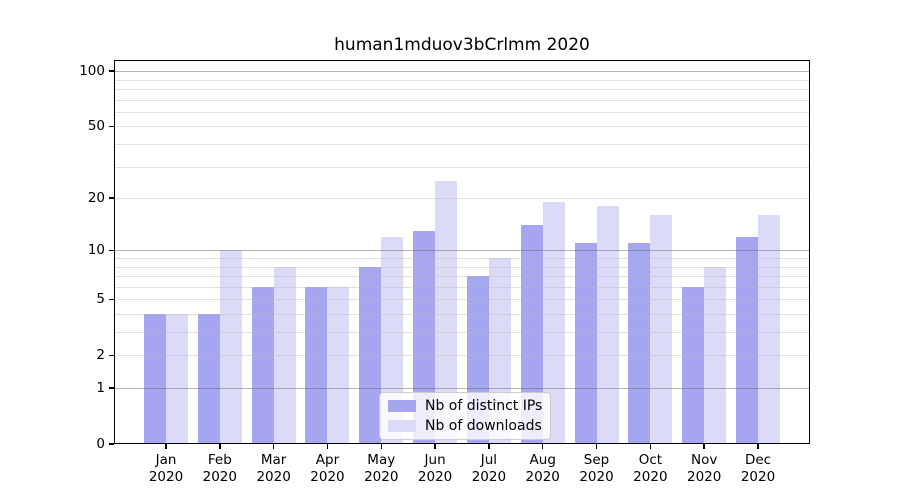 Image resolution: width=900 pixels, height=500 pixels. Describe the element at coordinates (639, 343) in the screenshot. I see `bar-distinct-ips-oct` at that location.